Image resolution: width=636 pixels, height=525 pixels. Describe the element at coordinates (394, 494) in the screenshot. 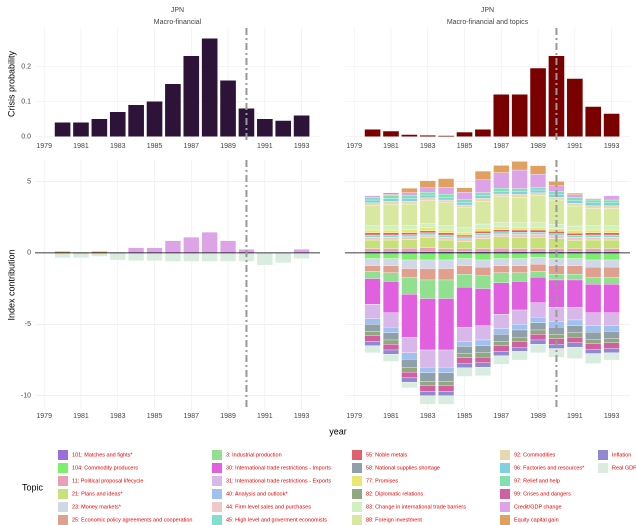

I see `legend-label: 82: Diplomatic relations` at that location.